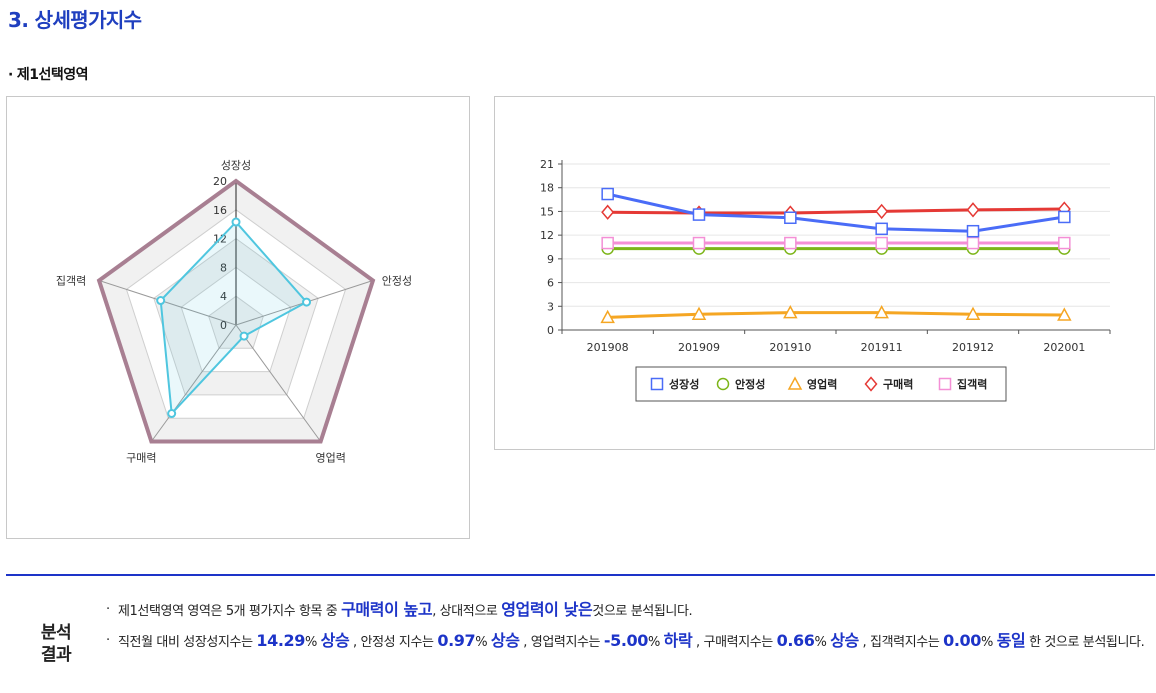  Describe the element at coordinates (547, 609) in the screenshot. I see `highlight-low: 영업력이 낮은` at that location.